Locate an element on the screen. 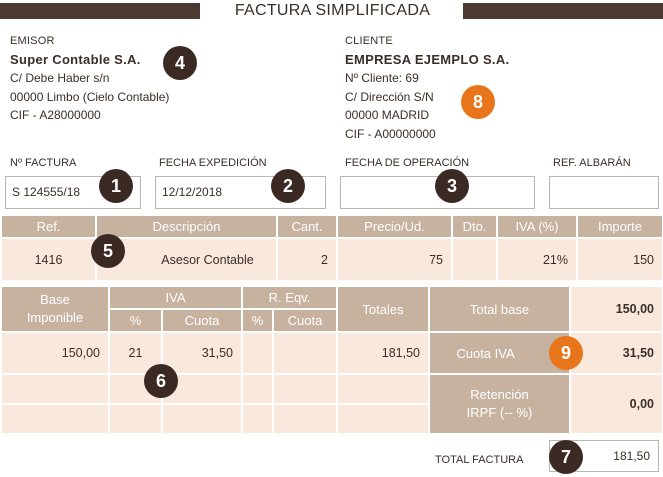 The image size is (663, 477). item-importe: 150 is located at coordinates (620, 259).